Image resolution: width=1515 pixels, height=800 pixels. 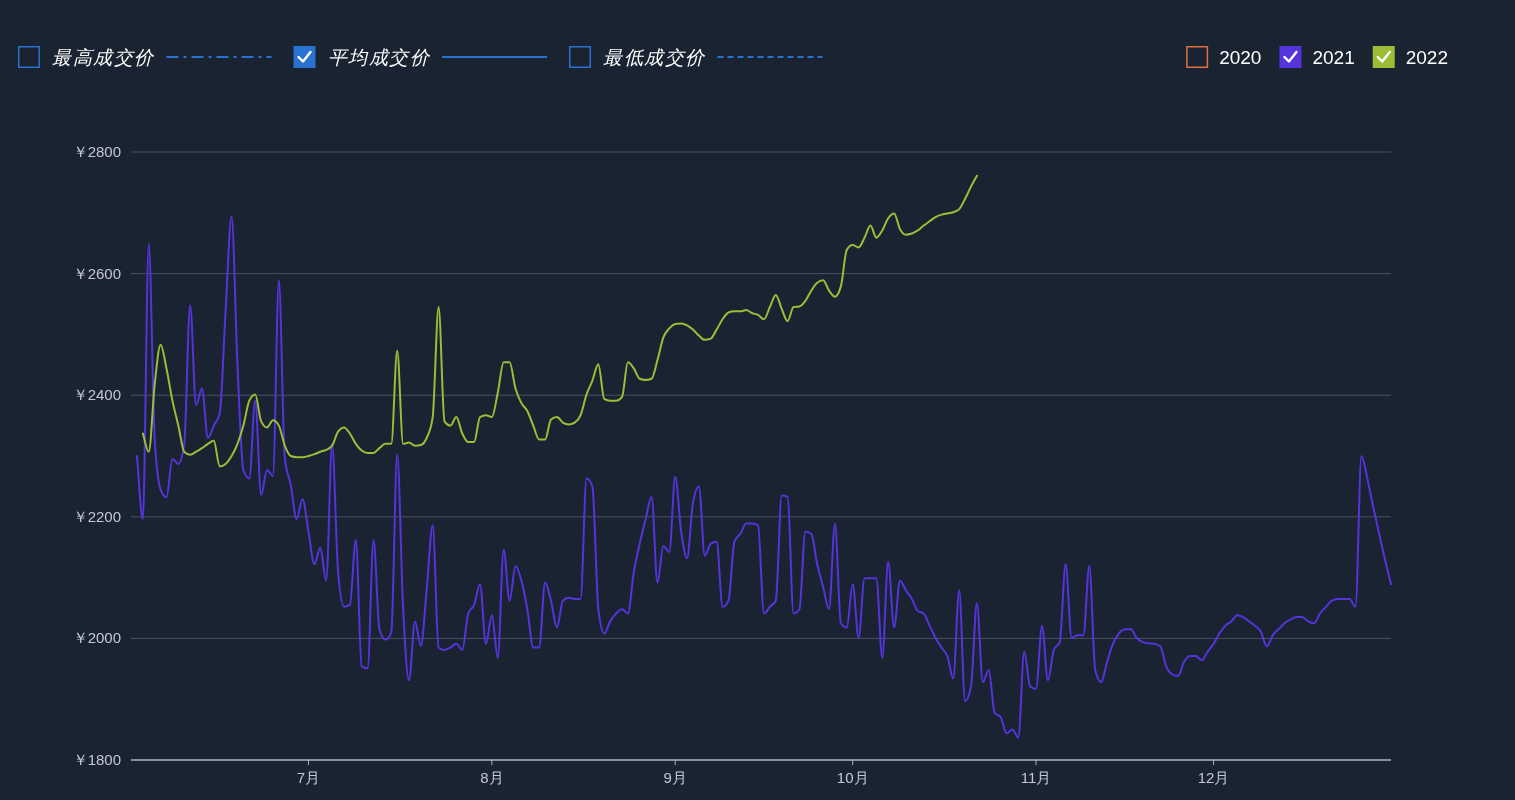 I want to click on legend-item: 平均成交价, so click(x=420, y=57).